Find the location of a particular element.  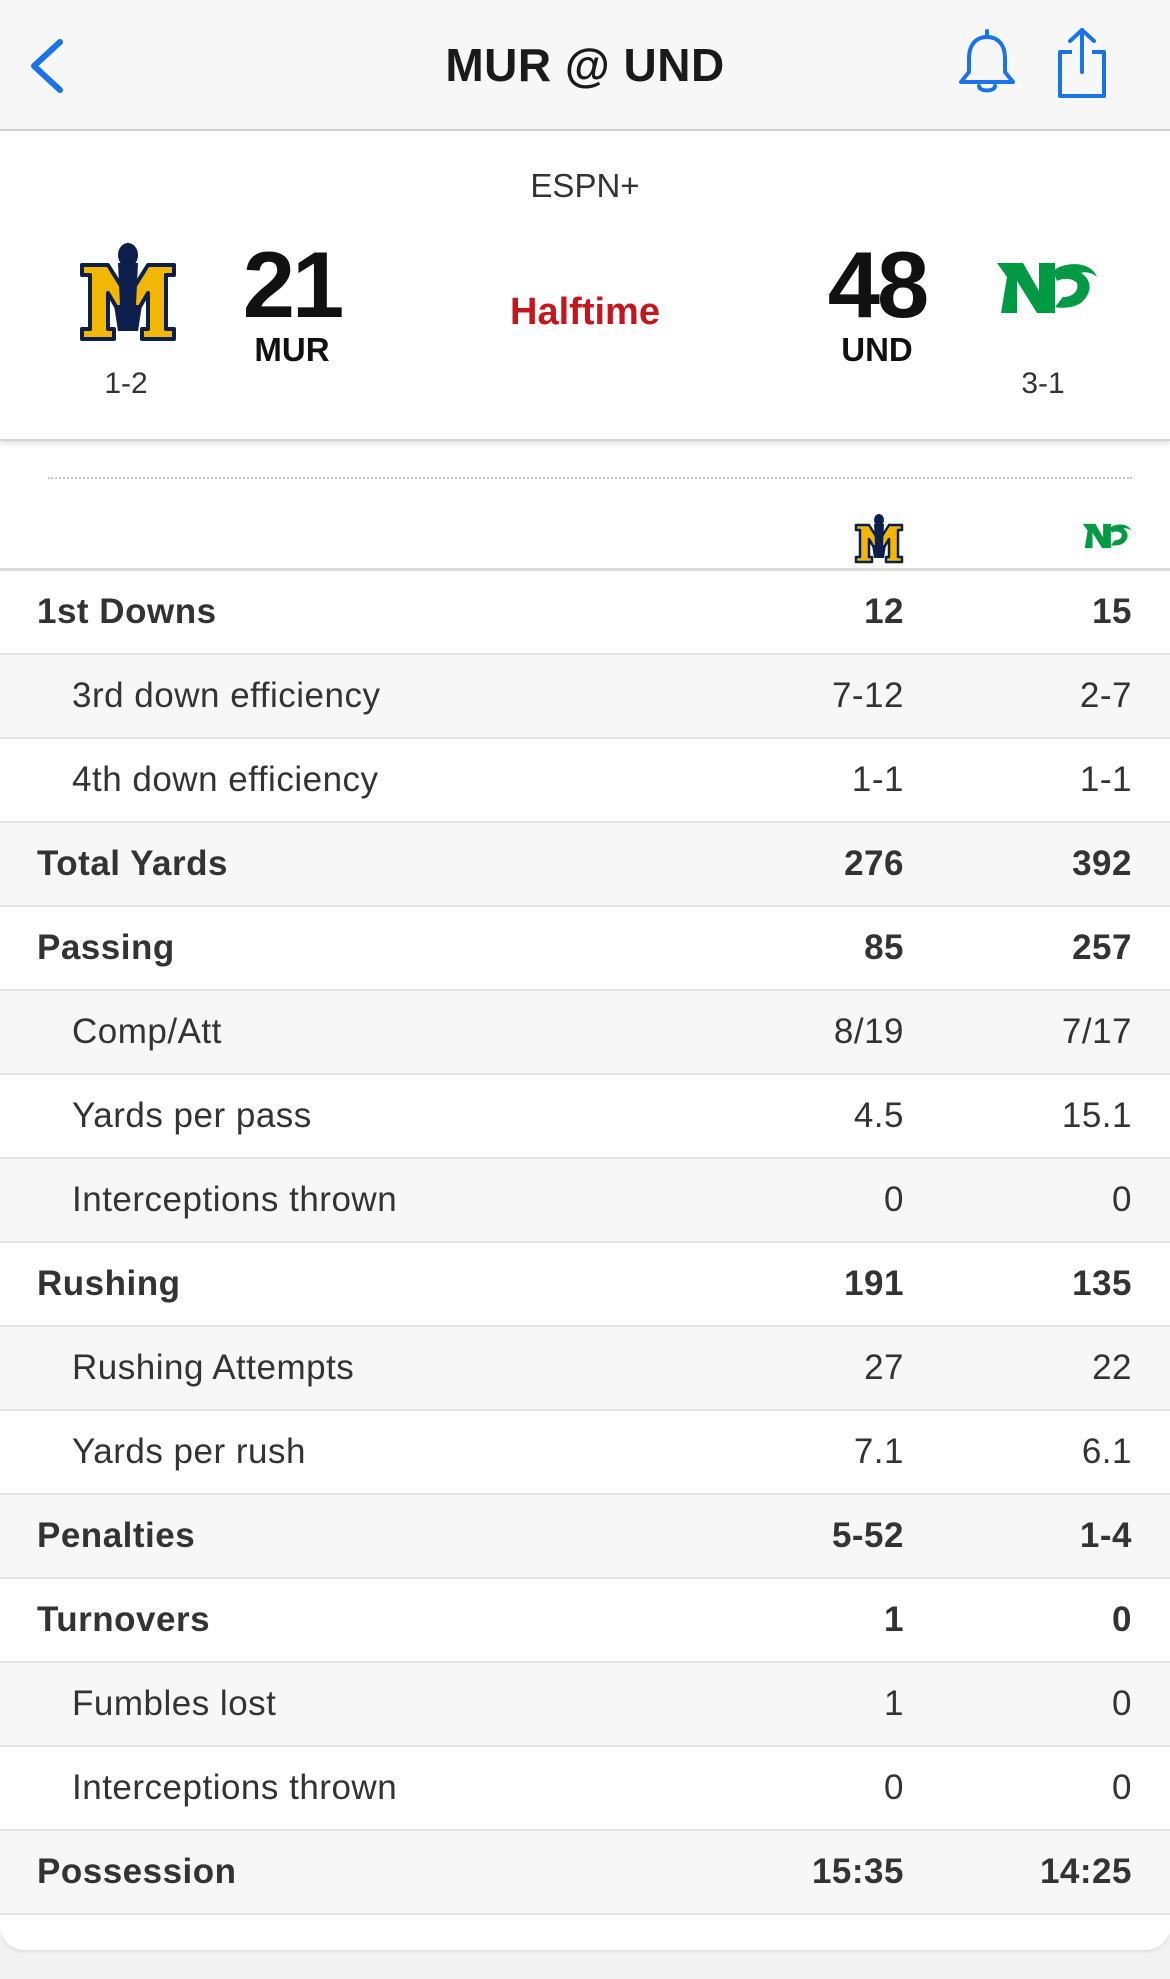

stat-label: Penalties is located at coordinates (116, 1535).